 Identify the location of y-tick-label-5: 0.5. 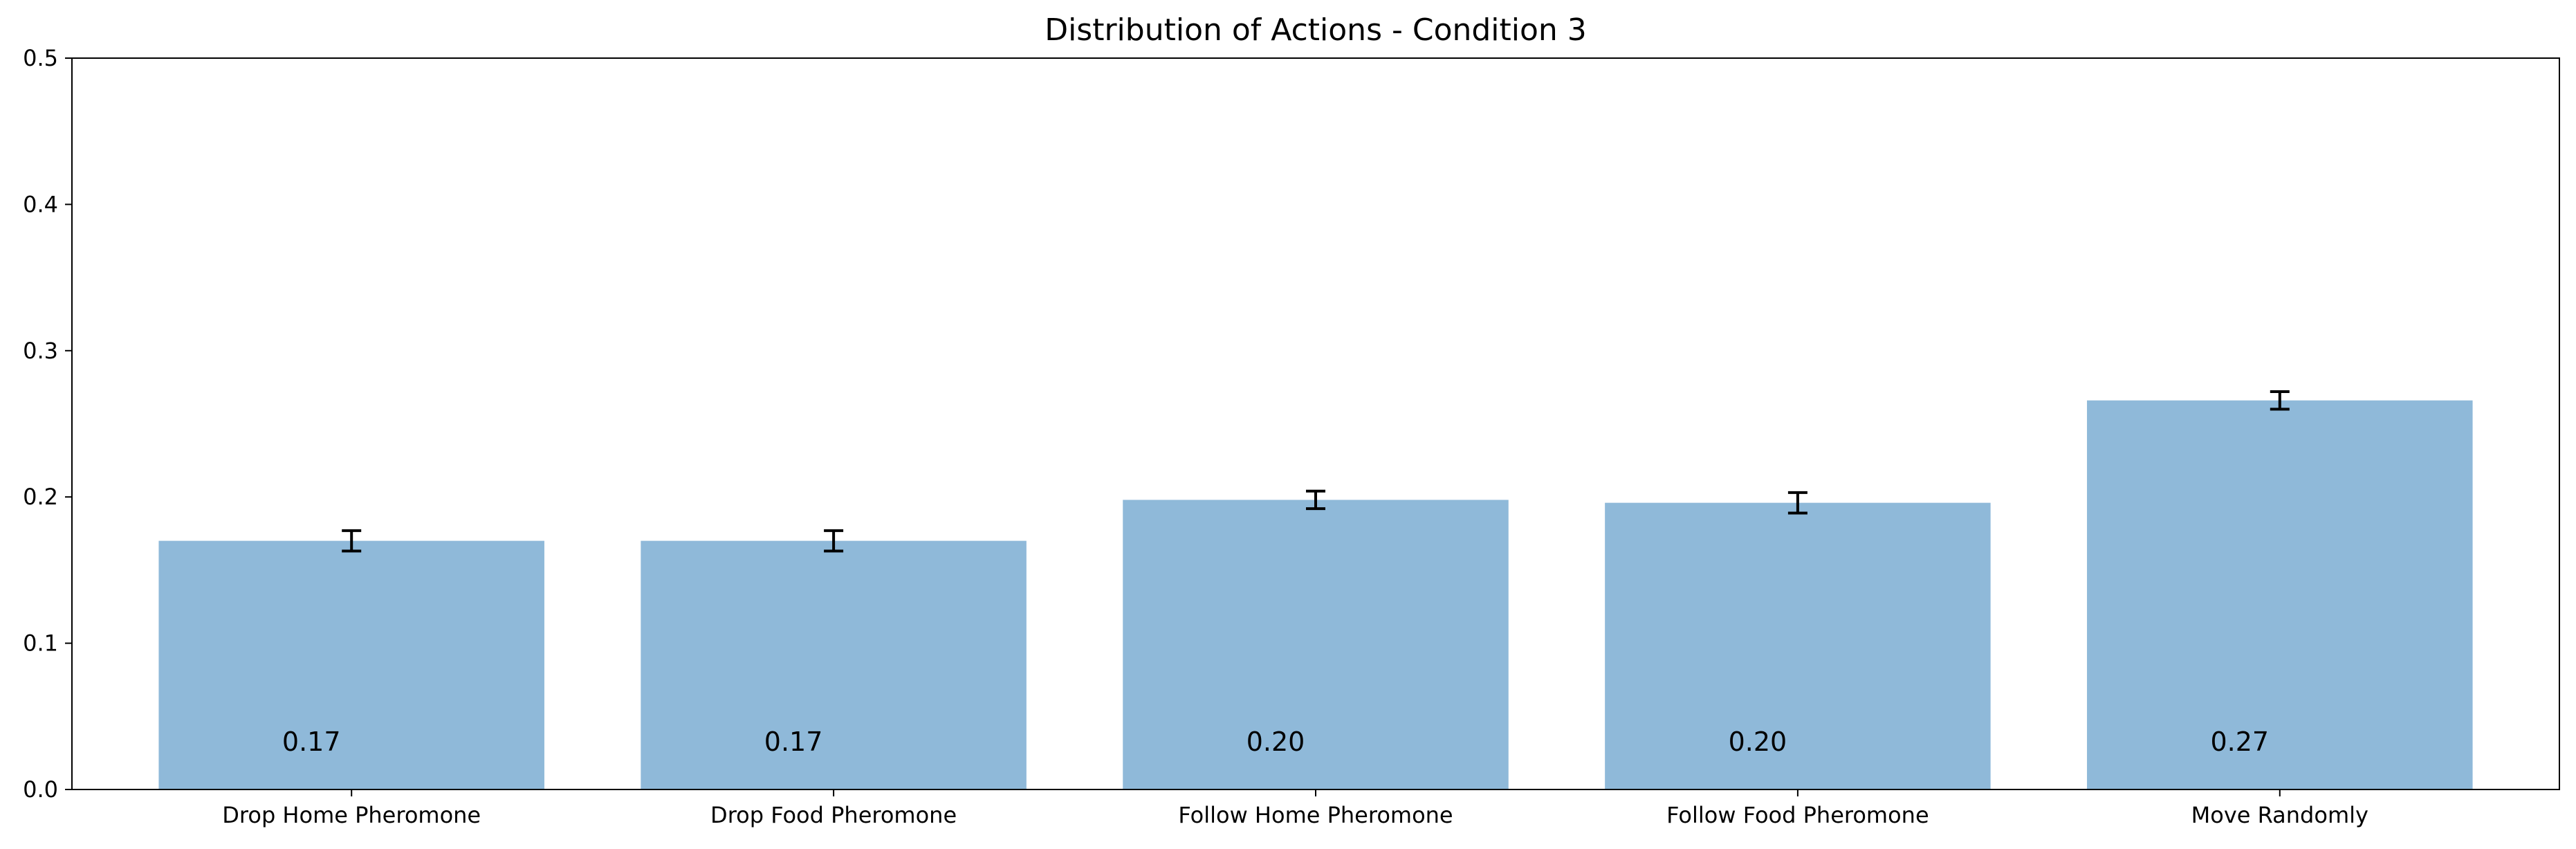
(40, 58).